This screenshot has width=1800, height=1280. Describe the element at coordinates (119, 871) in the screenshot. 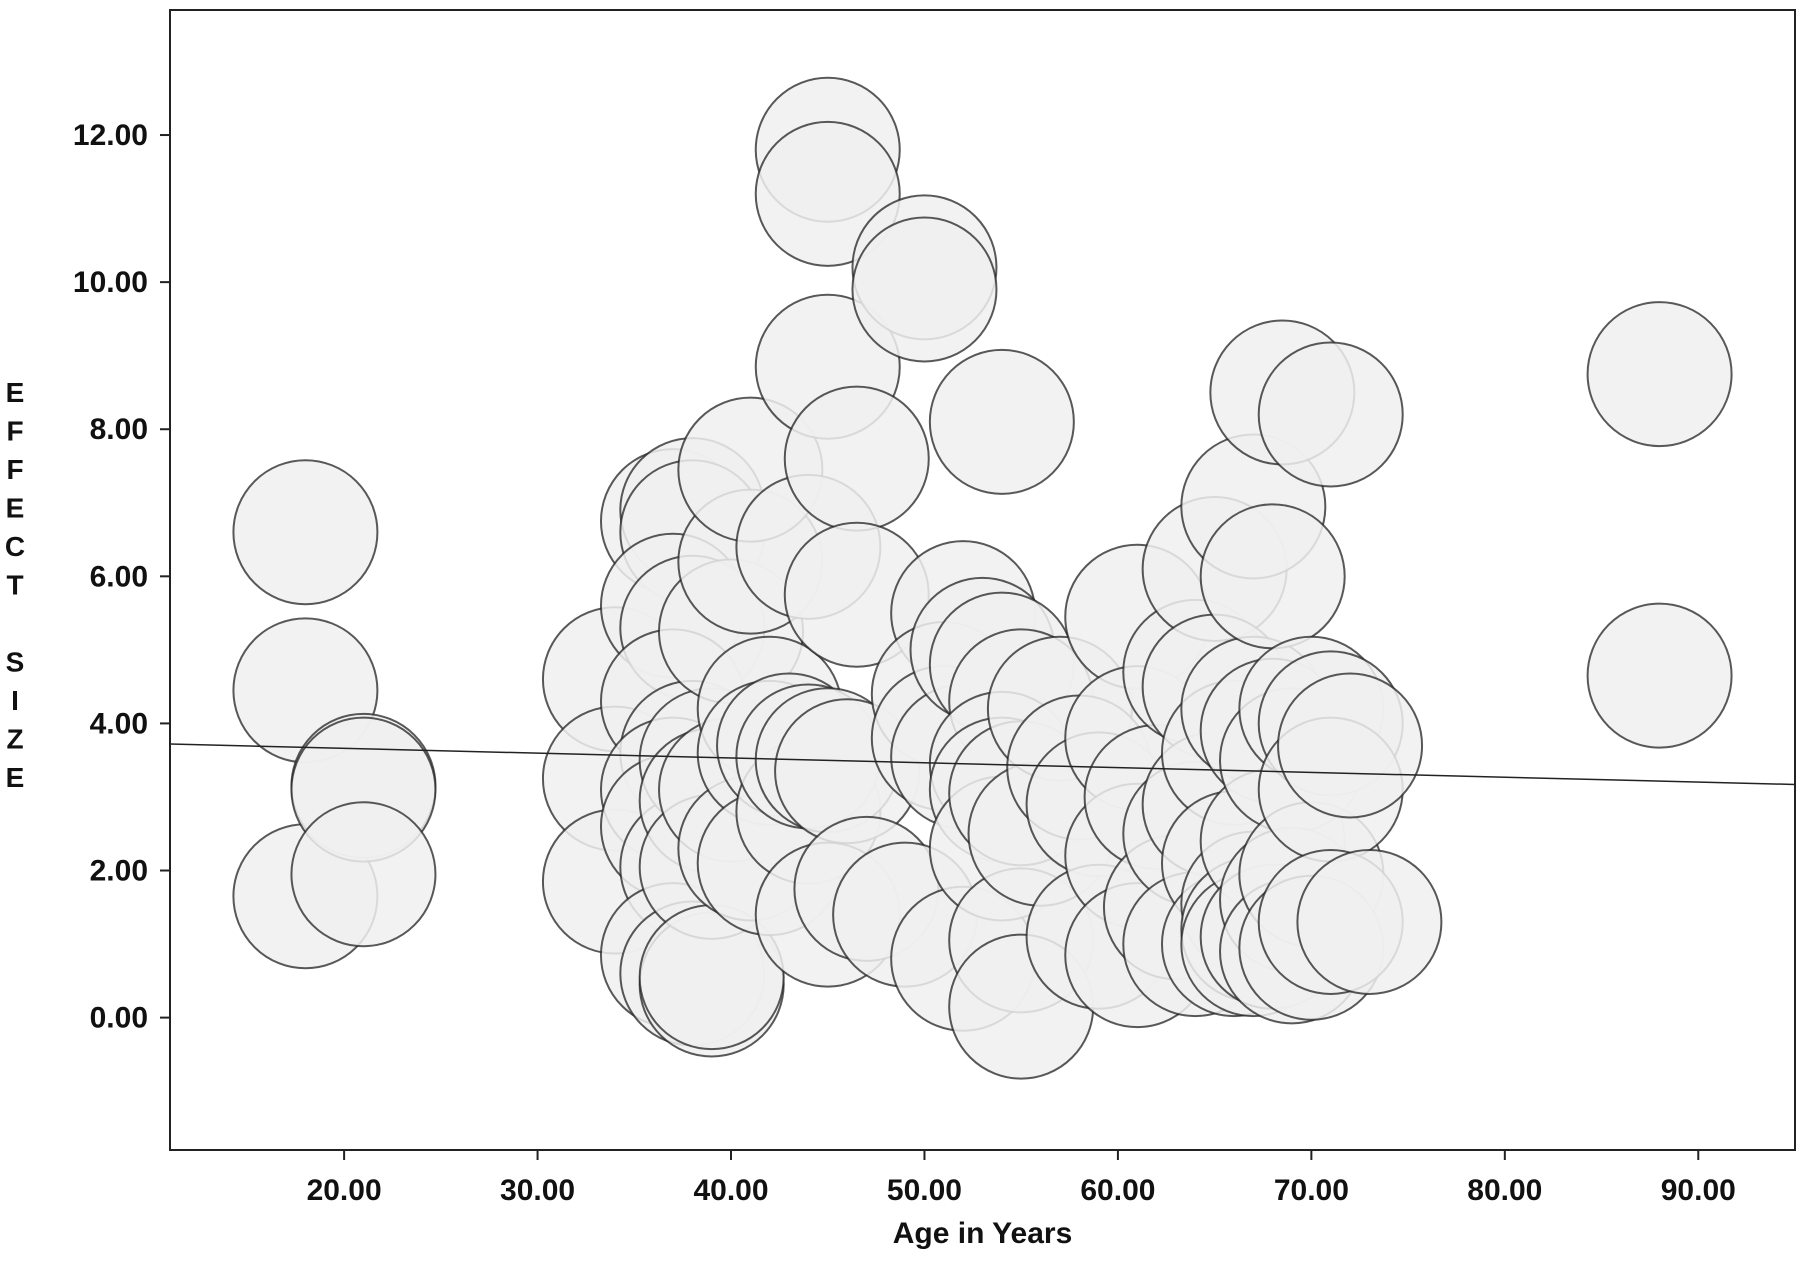

I see `y-tick-label: 2.00` at that location.